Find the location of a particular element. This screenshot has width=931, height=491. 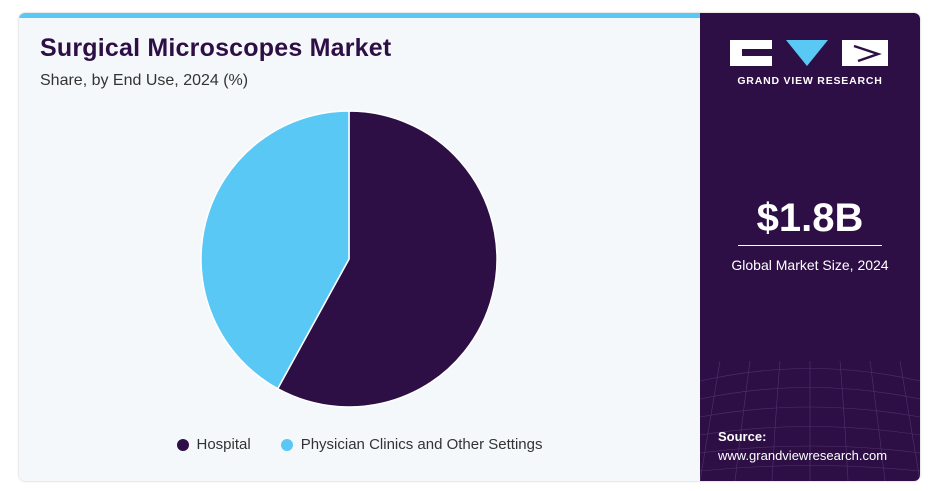

pie-slice-physician-clinics-and-other-settings is located at coordinates (275, 250).